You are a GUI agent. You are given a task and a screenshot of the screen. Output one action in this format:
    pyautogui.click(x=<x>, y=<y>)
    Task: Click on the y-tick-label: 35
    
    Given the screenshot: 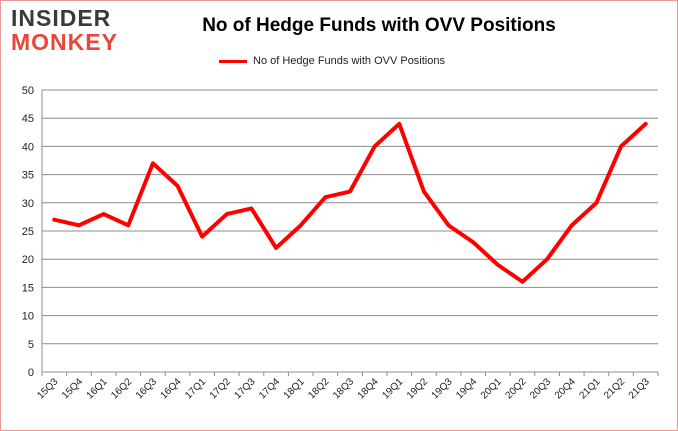 What is the action you would take?
    pyautogui.click(x=28, y=176)
    